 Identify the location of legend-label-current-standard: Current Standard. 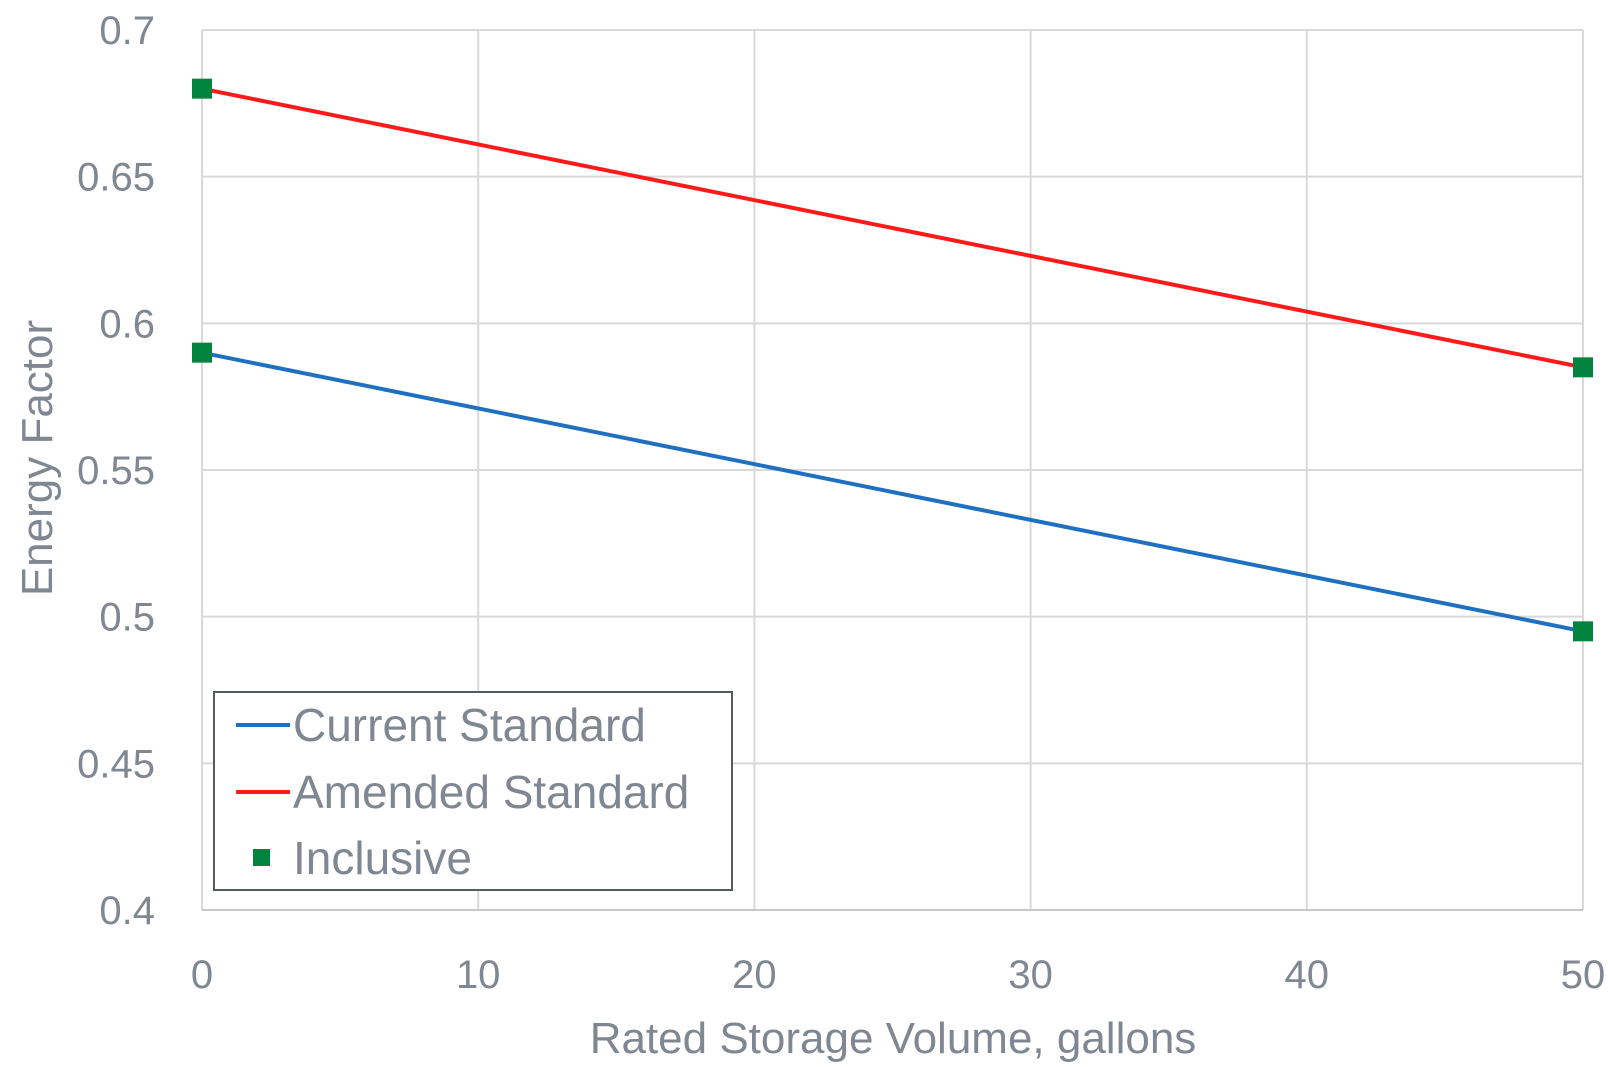
(469, 725).